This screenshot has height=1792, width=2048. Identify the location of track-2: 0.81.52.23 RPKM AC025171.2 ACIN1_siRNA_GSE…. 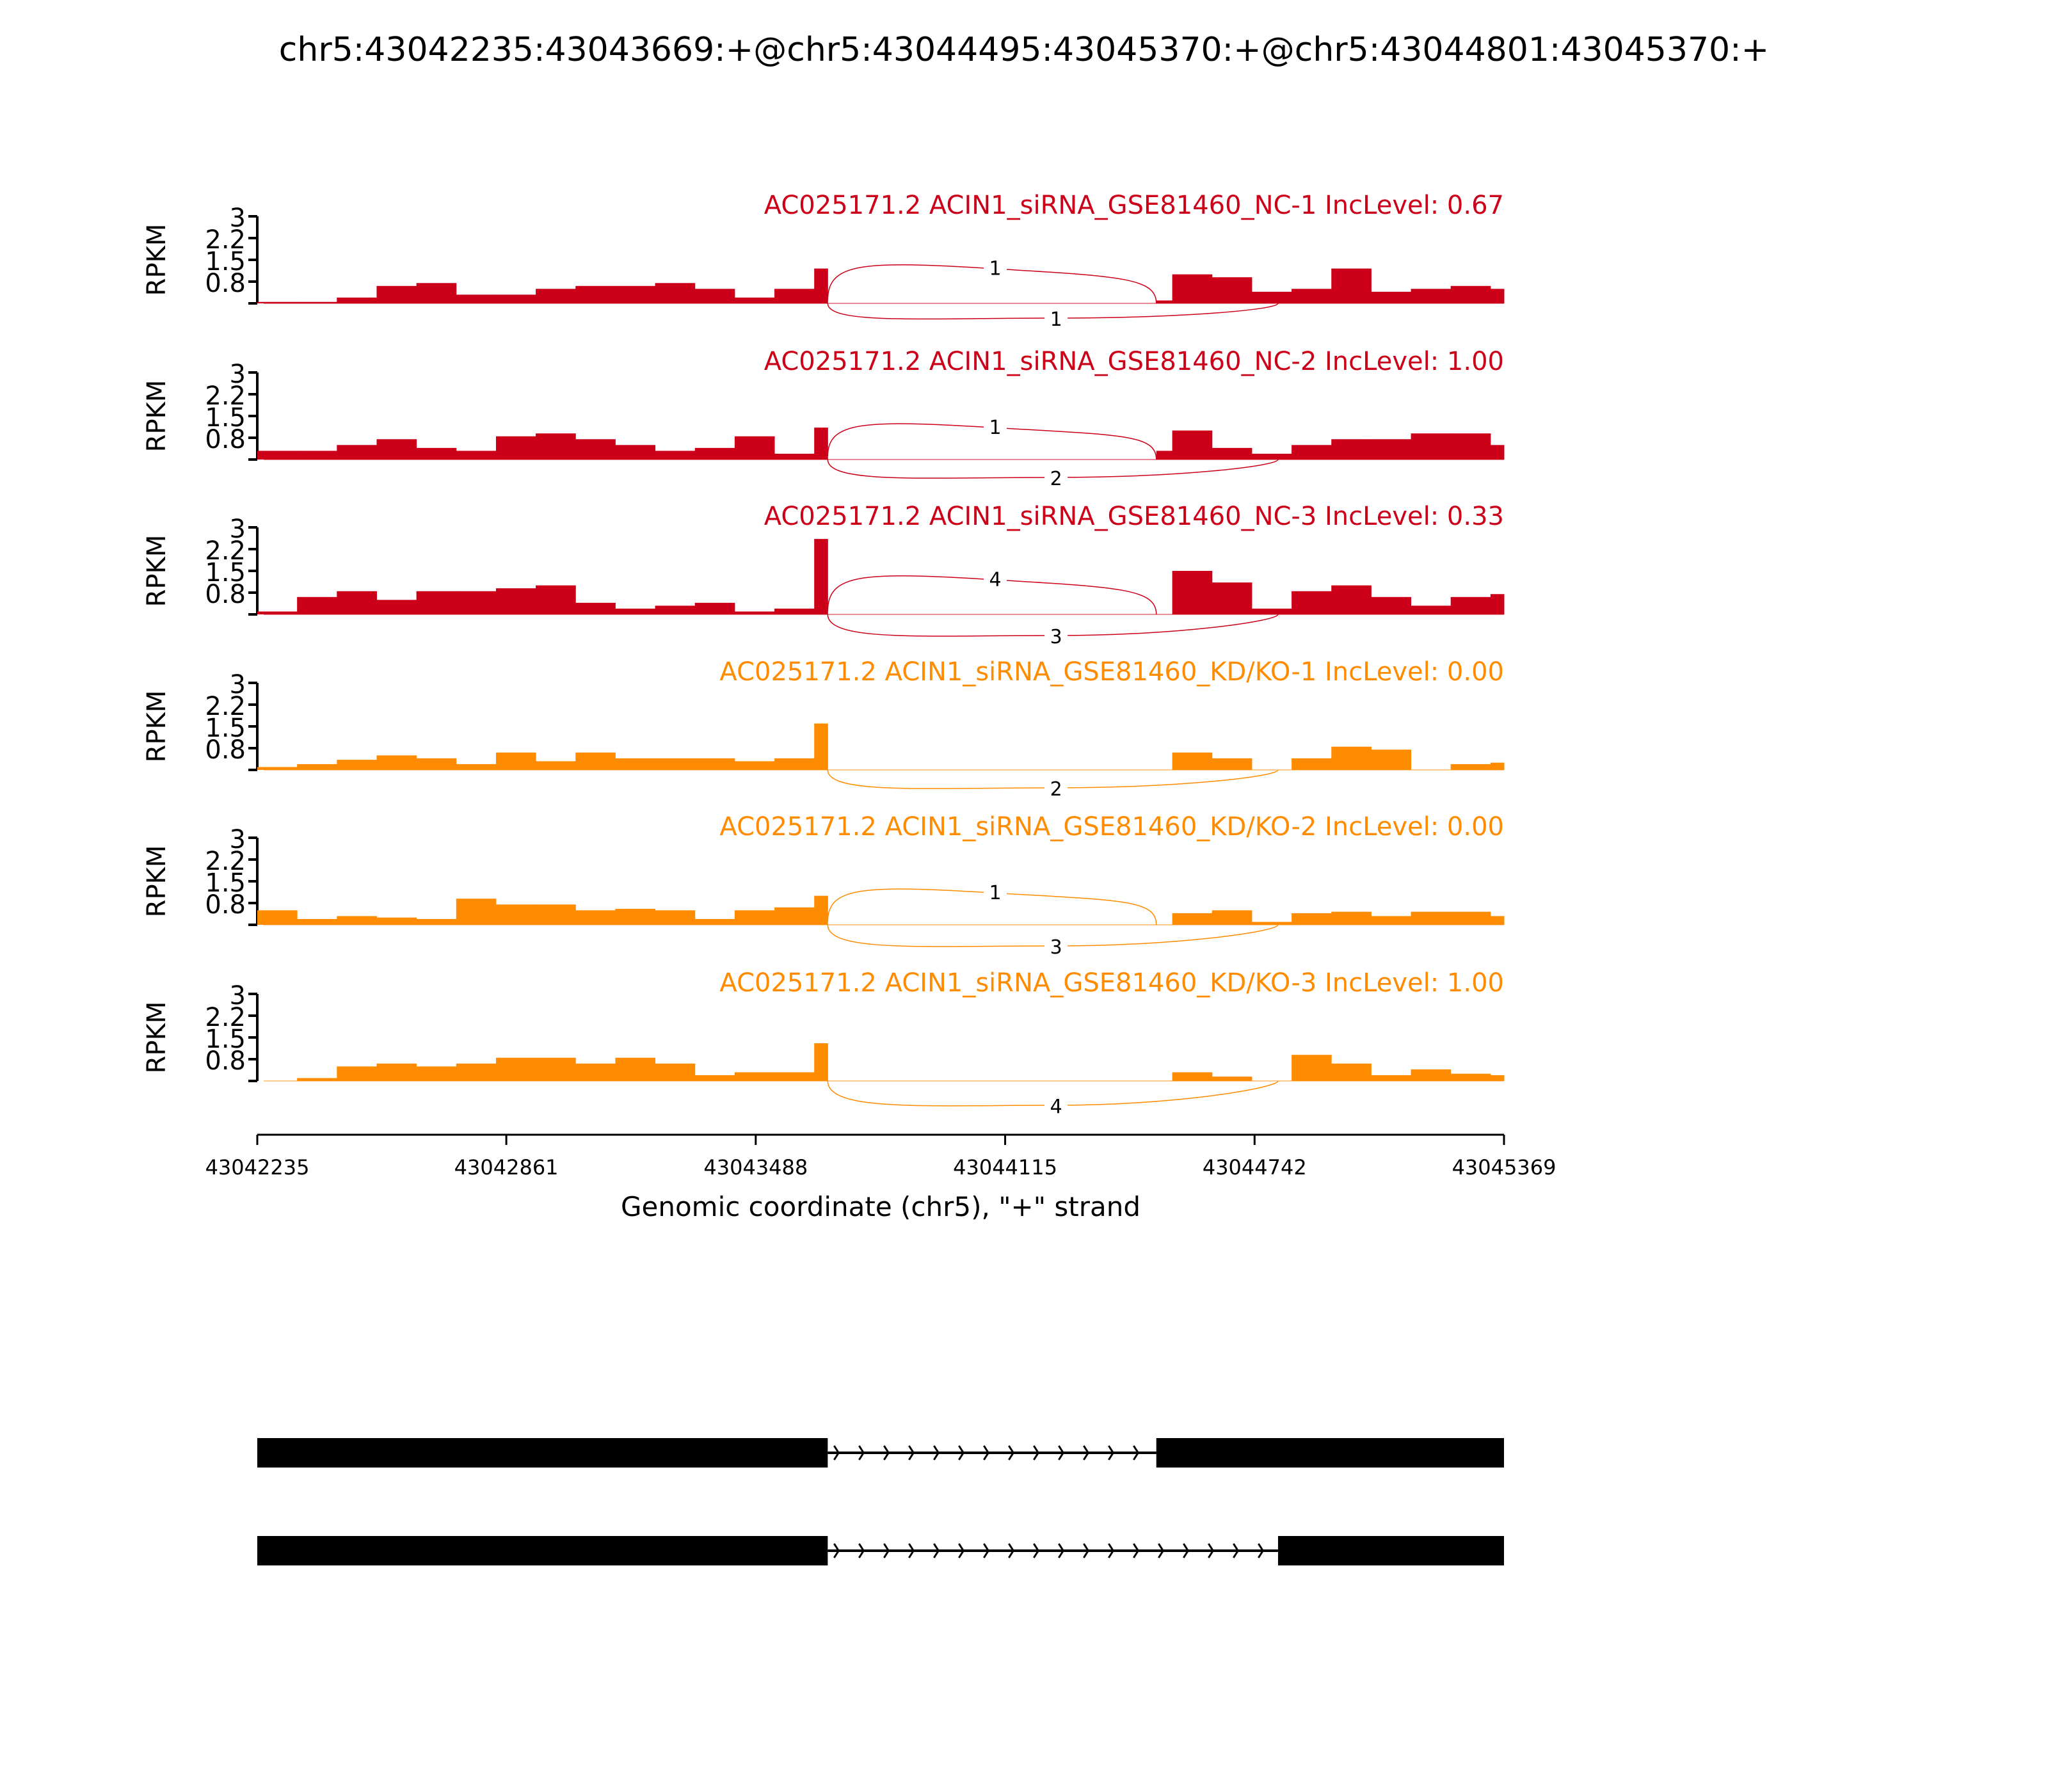
(823, 418).